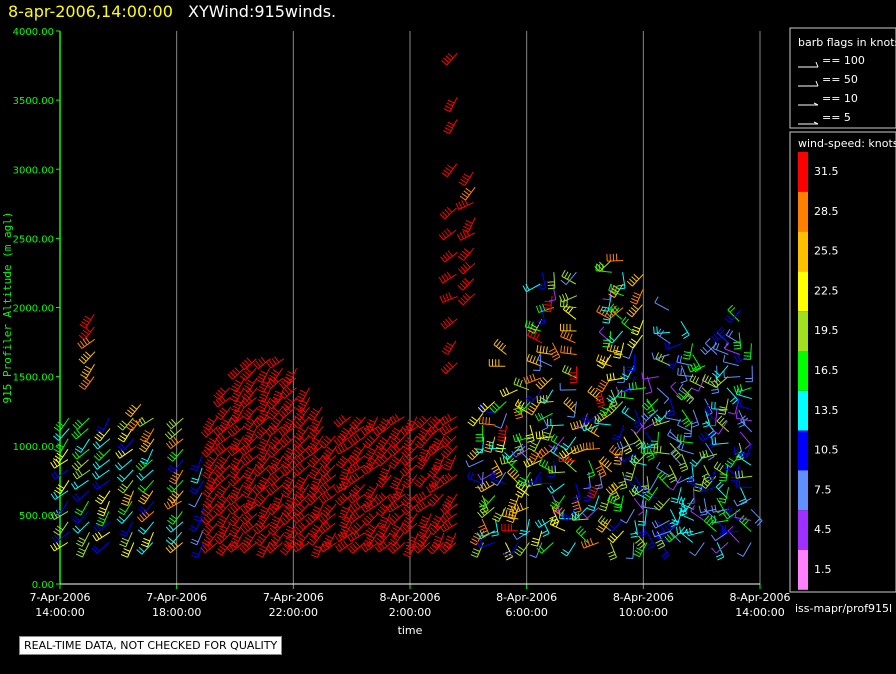  I want to click on x-axis-label: time, so click(410, 630).